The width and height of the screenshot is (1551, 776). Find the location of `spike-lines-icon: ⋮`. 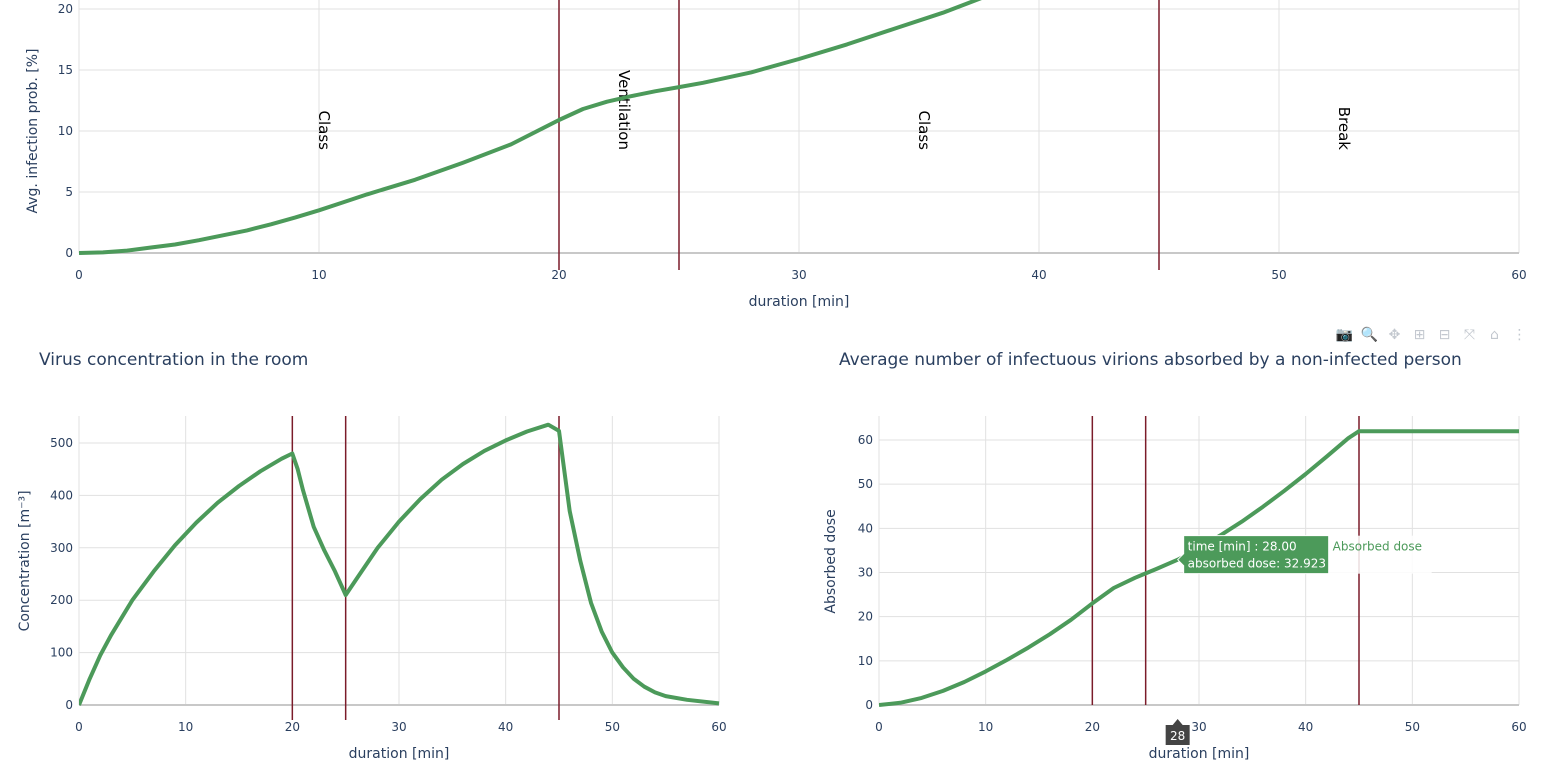

spike-lines-icon: ⋮ is located at coordinates (1519, 335).